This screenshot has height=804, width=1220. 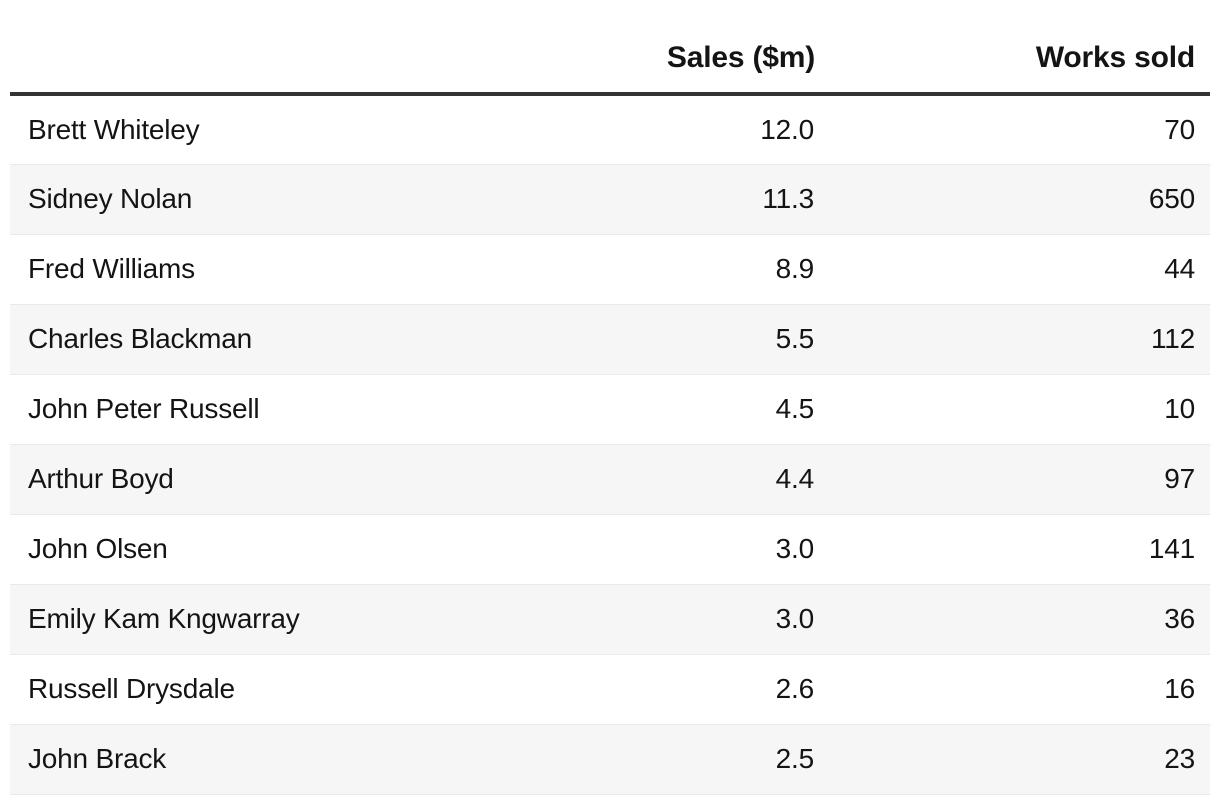 What do you see at coordinates (1012, 199) in the screenshot?
I see `works-sold-cell: 650` at bounding box center [1012, 199].